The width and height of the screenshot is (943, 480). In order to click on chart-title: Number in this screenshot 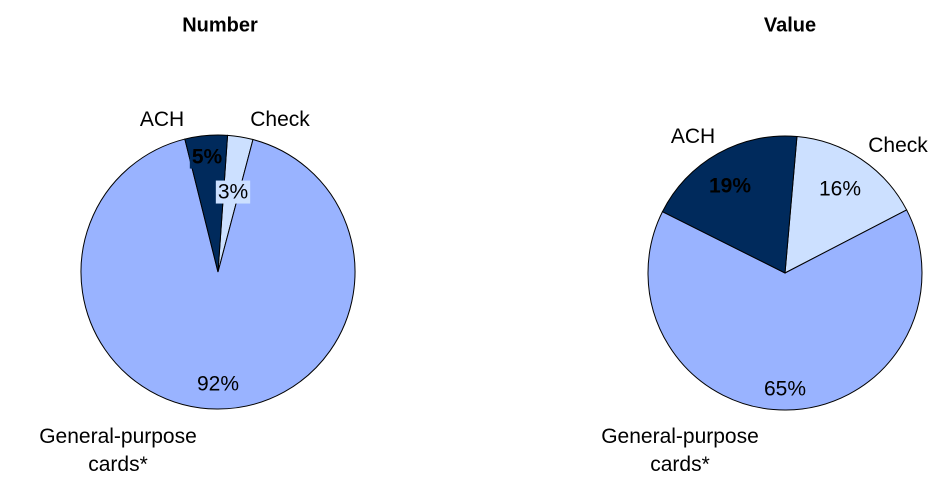, I will do `click(220, 25)`.